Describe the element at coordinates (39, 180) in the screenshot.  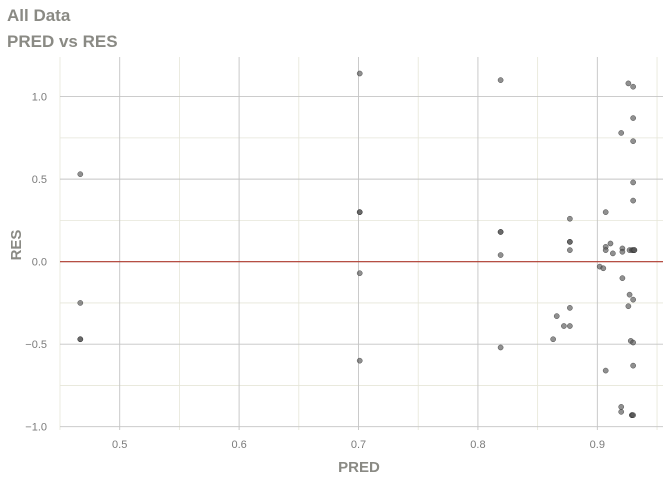
I see `y-tick-label: 0.5` at that location.